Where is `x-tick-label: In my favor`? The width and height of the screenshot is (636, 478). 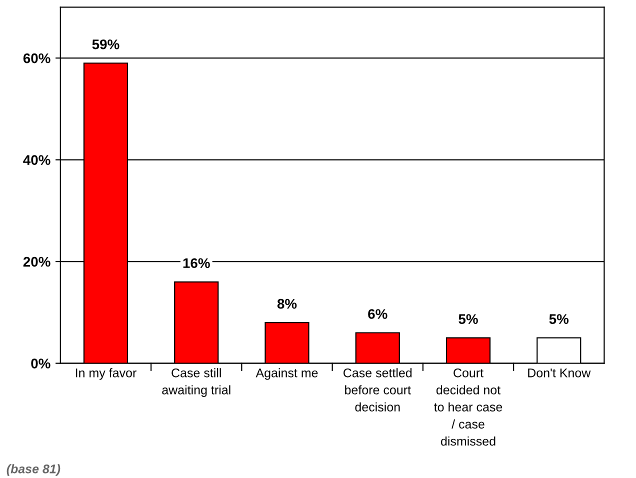 x-tick-label: In my favor is located at coordinates (106, 374).